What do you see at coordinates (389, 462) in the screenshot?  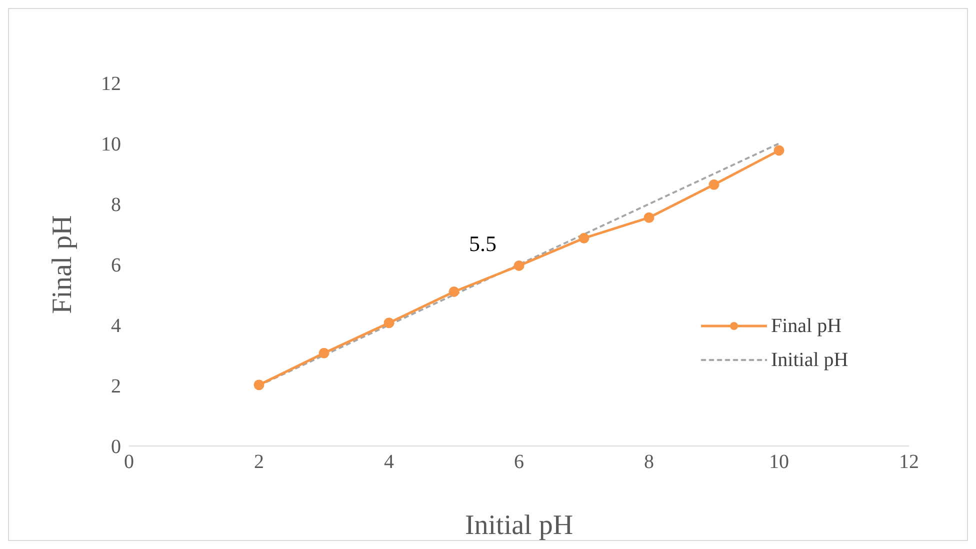 I see `x-tick-label: 4` at bounding box center [389, 462].